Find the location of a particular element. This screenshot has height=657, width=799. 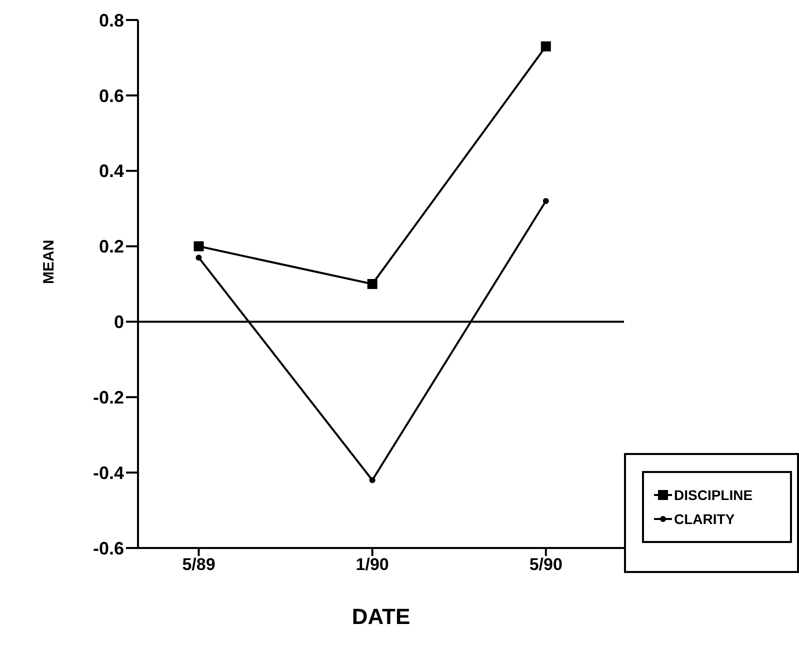

x-axis-title: DATE is located at coordinates (381, 616).